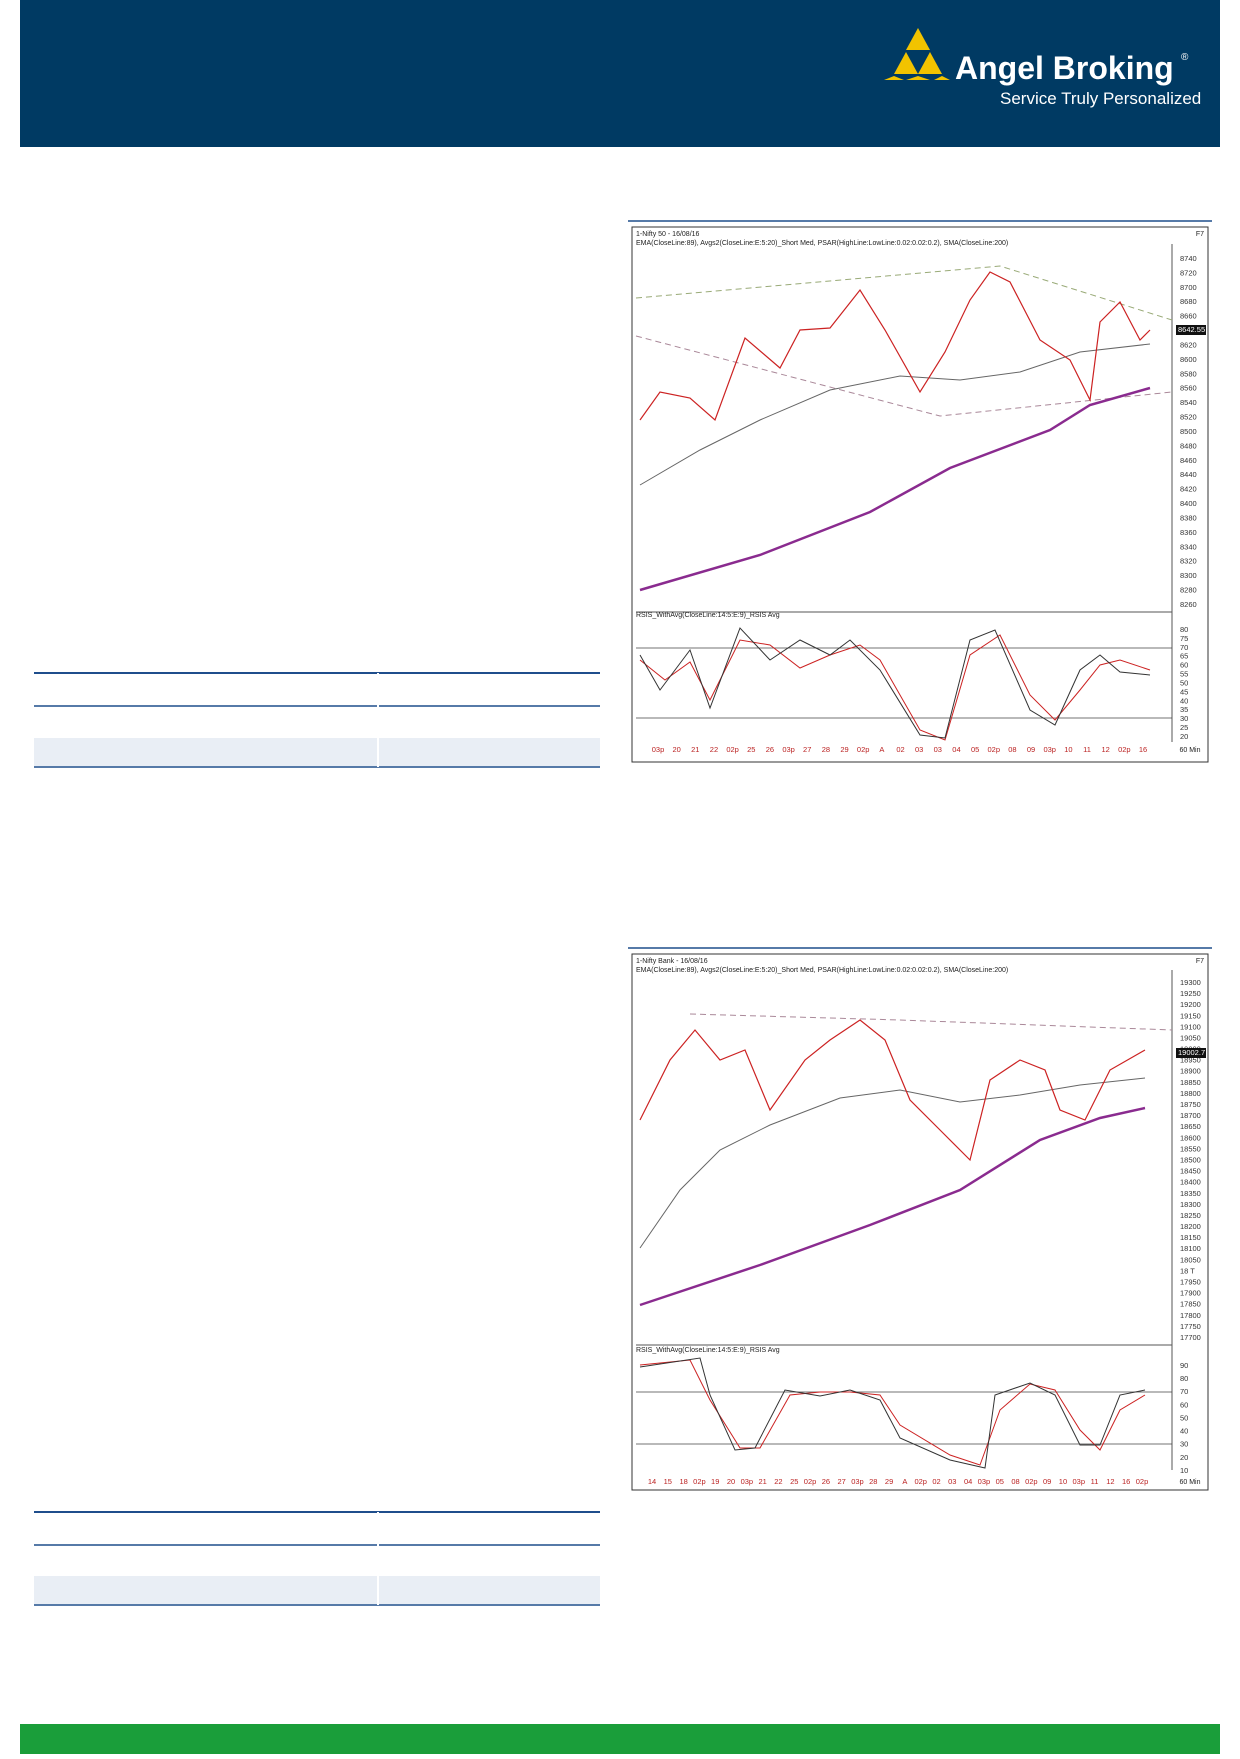 Image resolution: width=1240 pixels, height=1759 pixels. I want to click on price-label: 18450, so click(1190, 1171).